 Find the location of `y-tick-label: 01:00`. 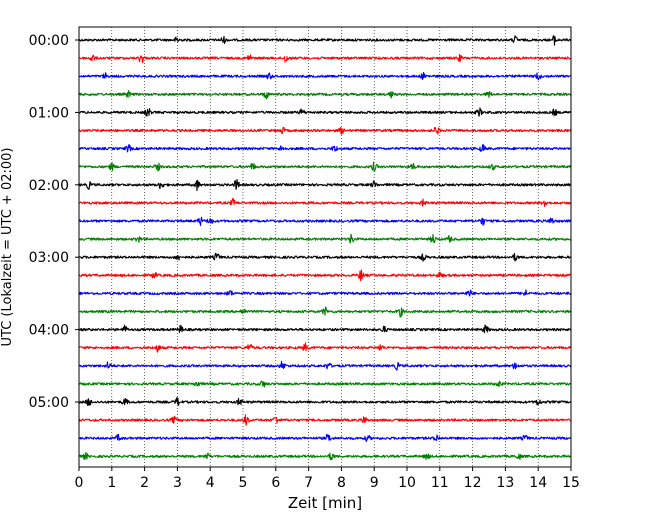

y-tick-label: 01:00 is located at coordinates (49, 113).